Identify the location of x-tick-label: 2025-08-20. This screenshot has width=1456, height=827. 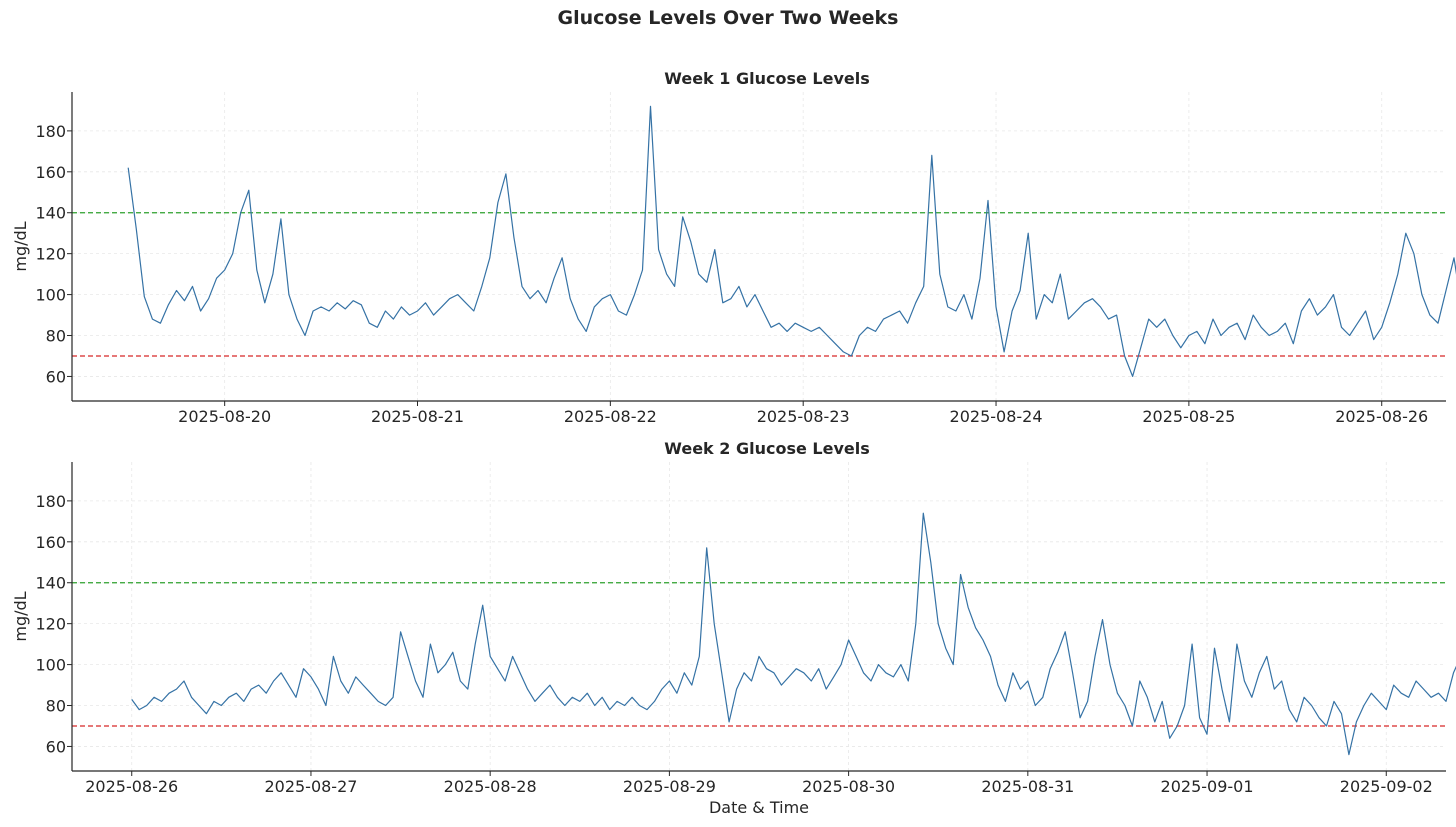
(224, 416).